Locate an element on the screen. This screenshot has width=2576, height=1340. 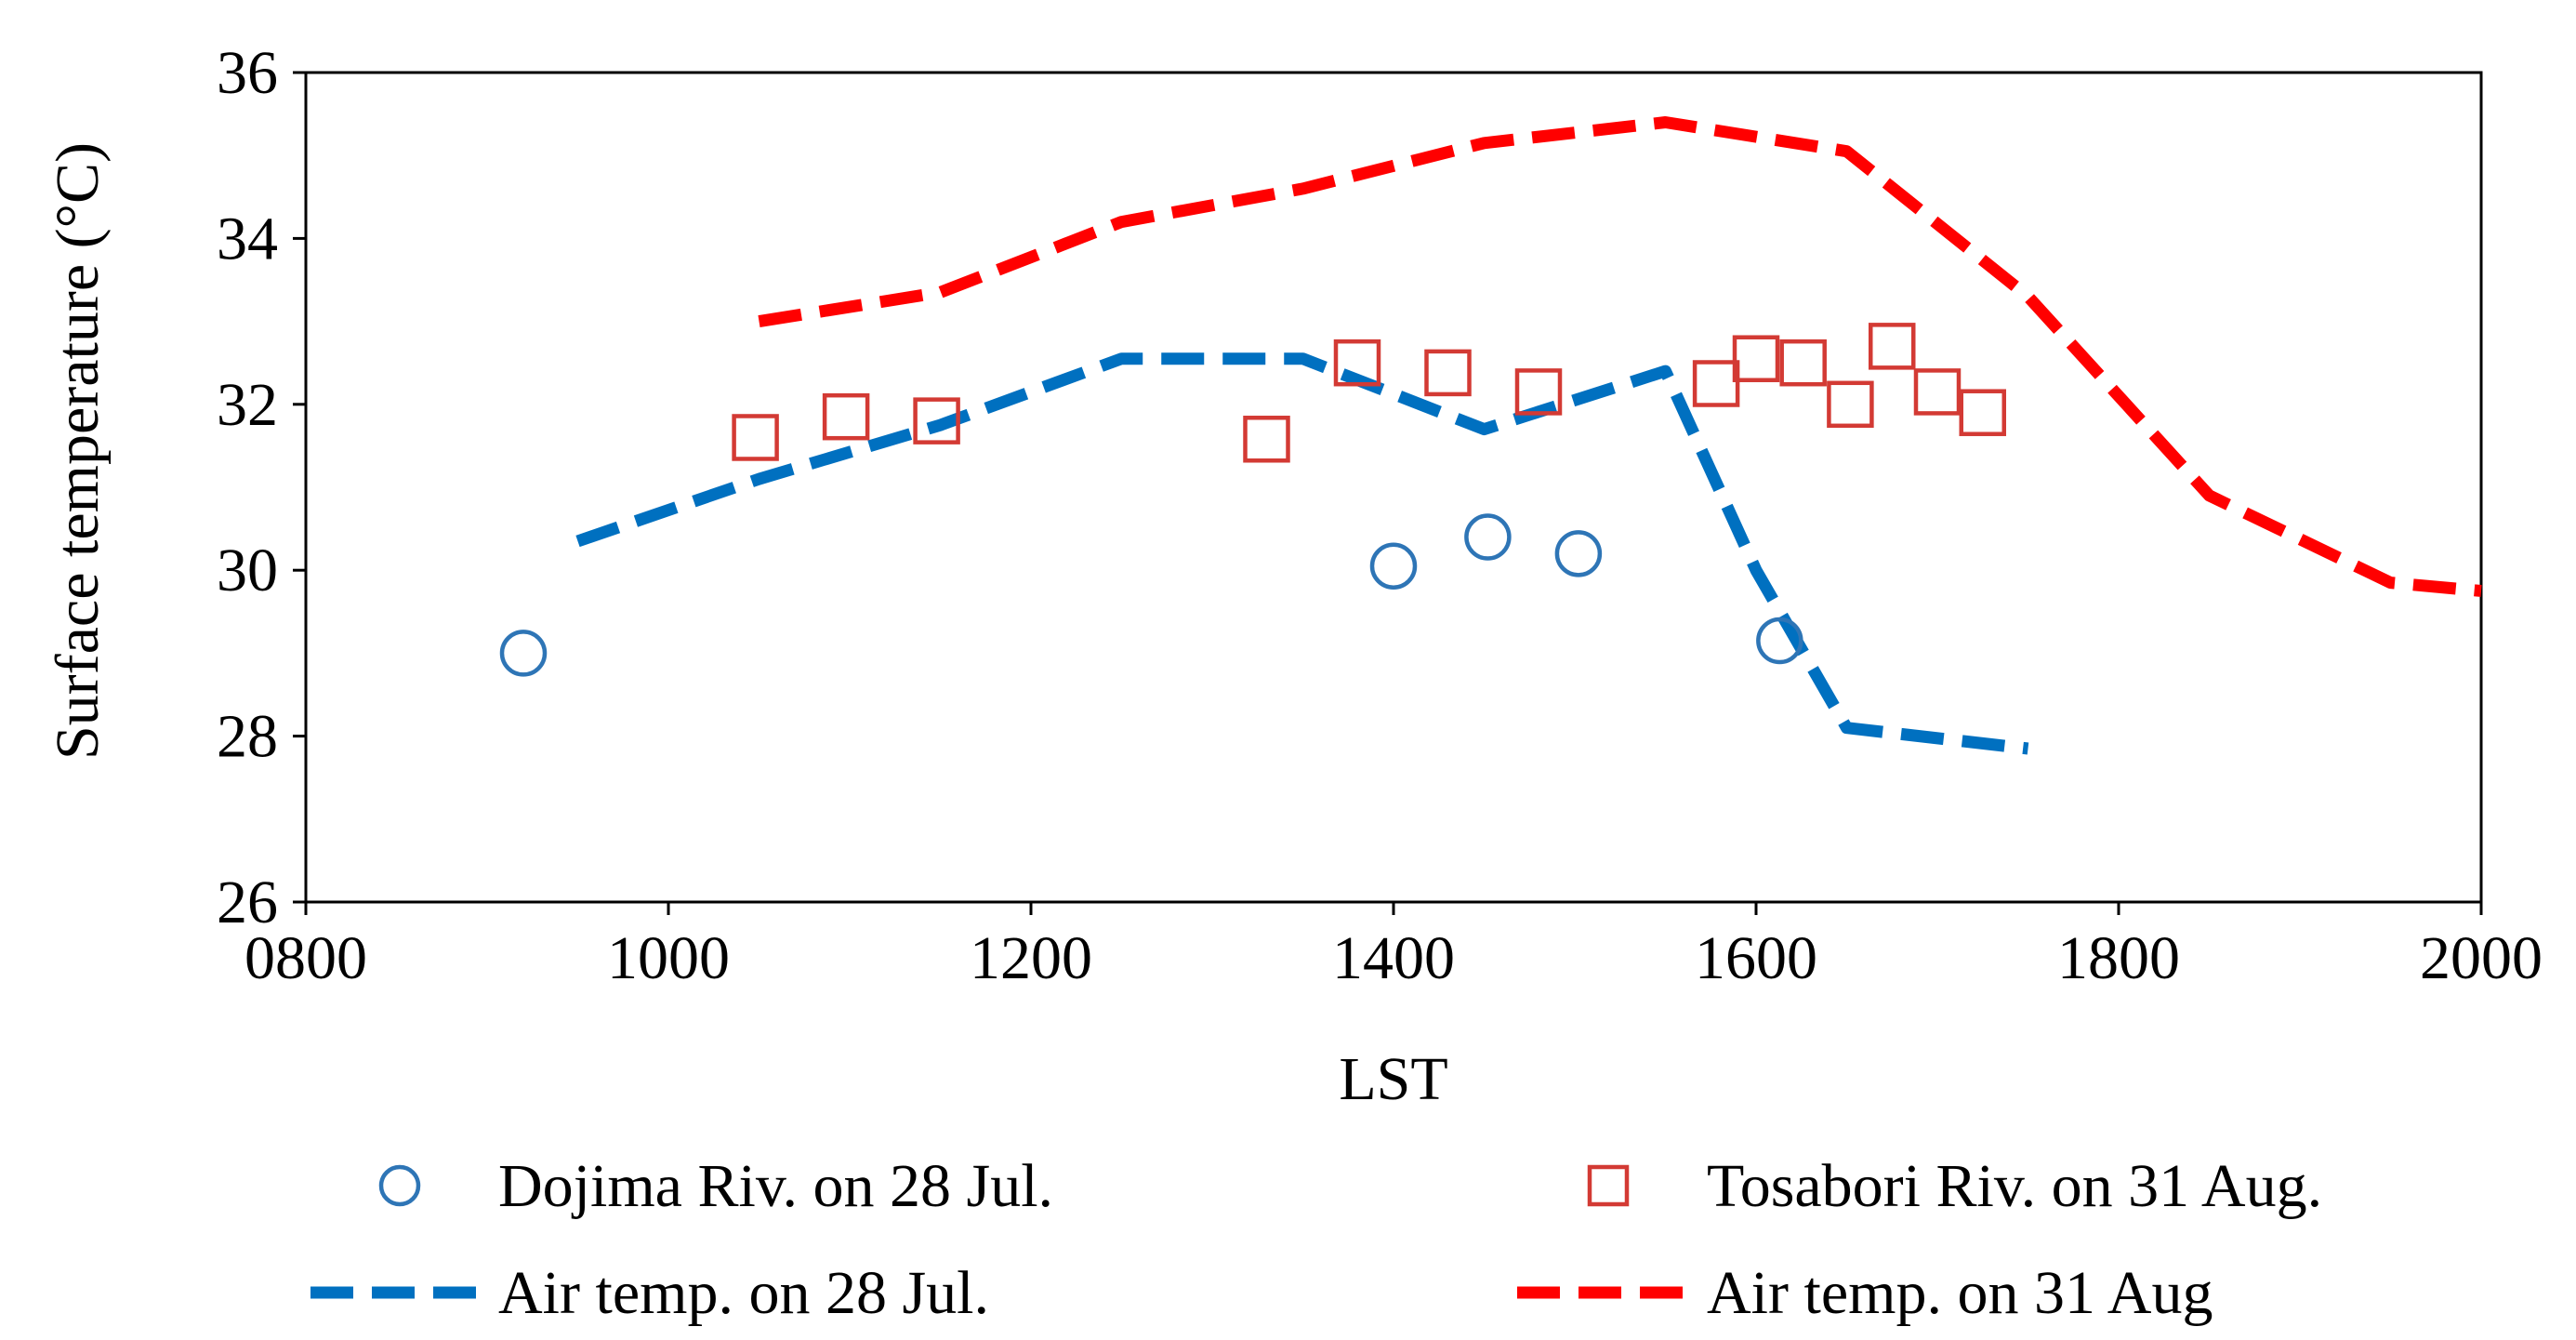
x-tick-label: 1800 is located at coordinates (2118, 958).